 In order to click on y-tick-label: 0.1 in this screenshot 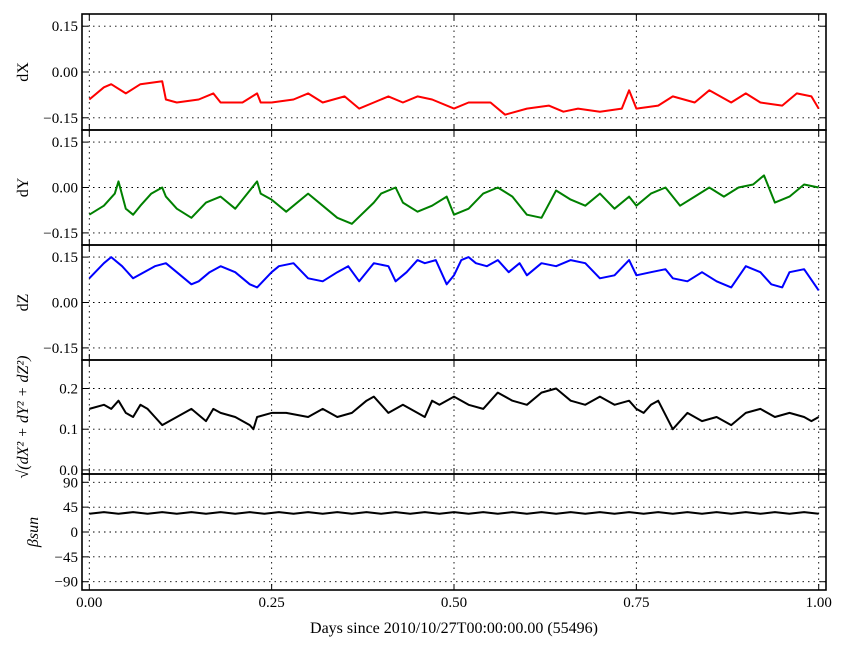, I will do `click(68, 430)`.